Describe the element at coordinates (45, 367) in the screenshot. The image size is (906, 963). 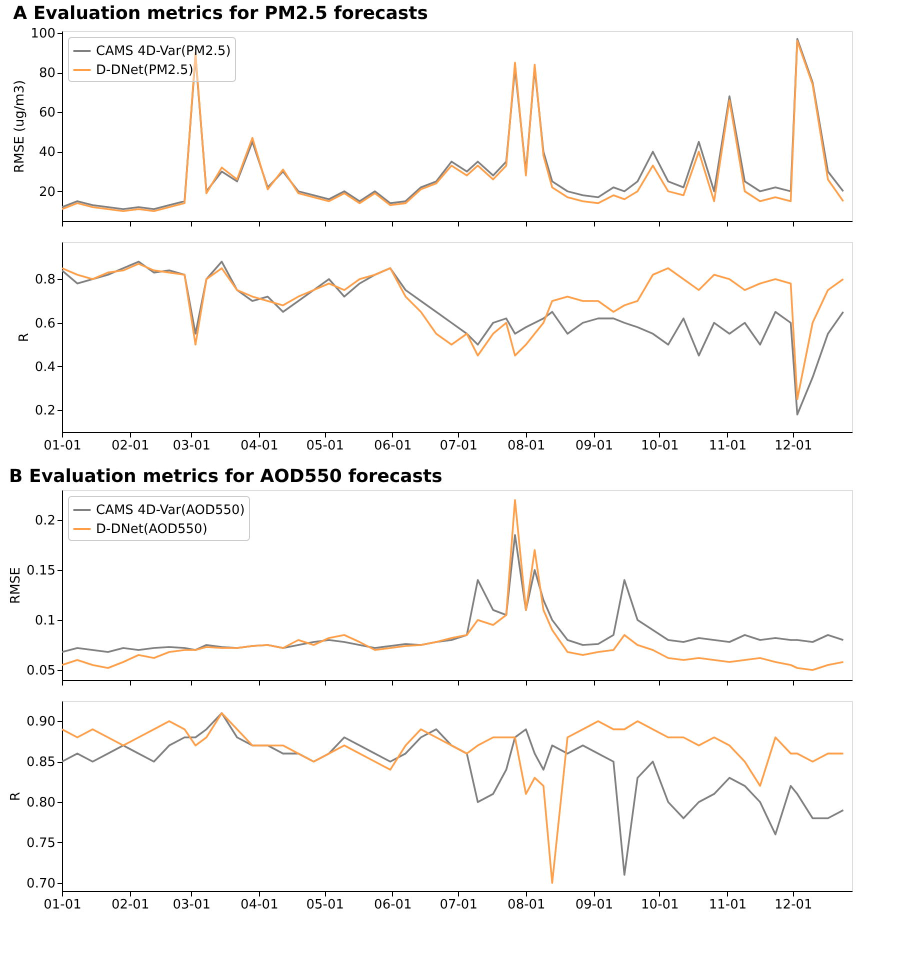
I see `y-tick-label: 0.4` at that location.